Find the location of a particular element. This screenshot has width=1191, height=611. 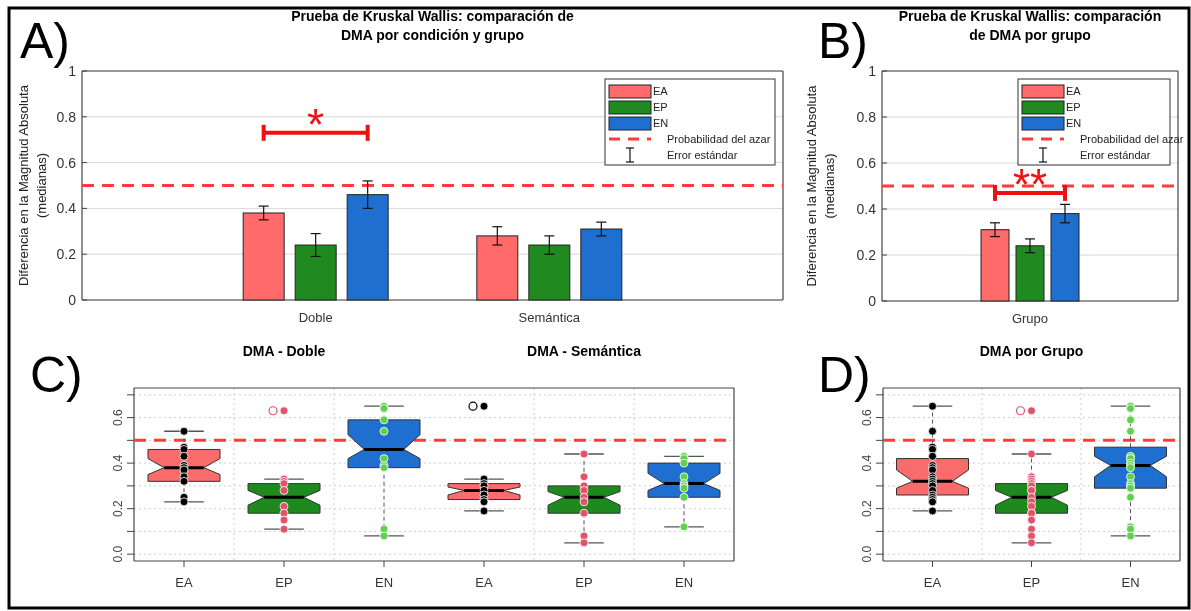

x-tick-label: Semántica is located at coordinates (549, 317).